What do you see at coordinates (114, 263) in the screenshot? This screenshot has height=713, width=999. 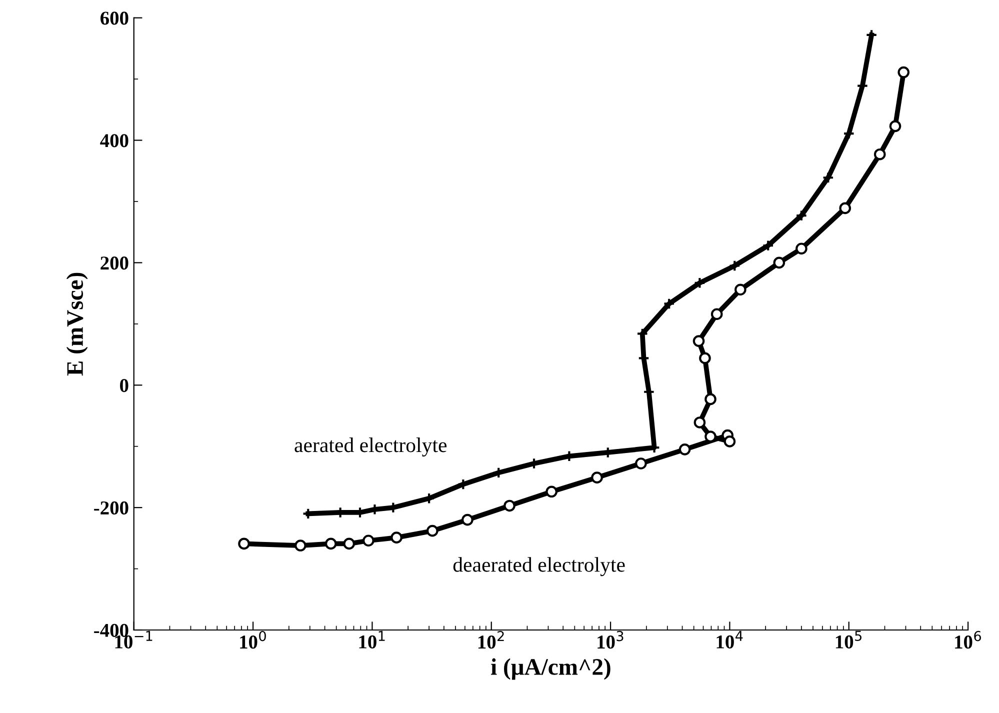 I see `y-tick-label: 200` at bounding box center [114, 263].